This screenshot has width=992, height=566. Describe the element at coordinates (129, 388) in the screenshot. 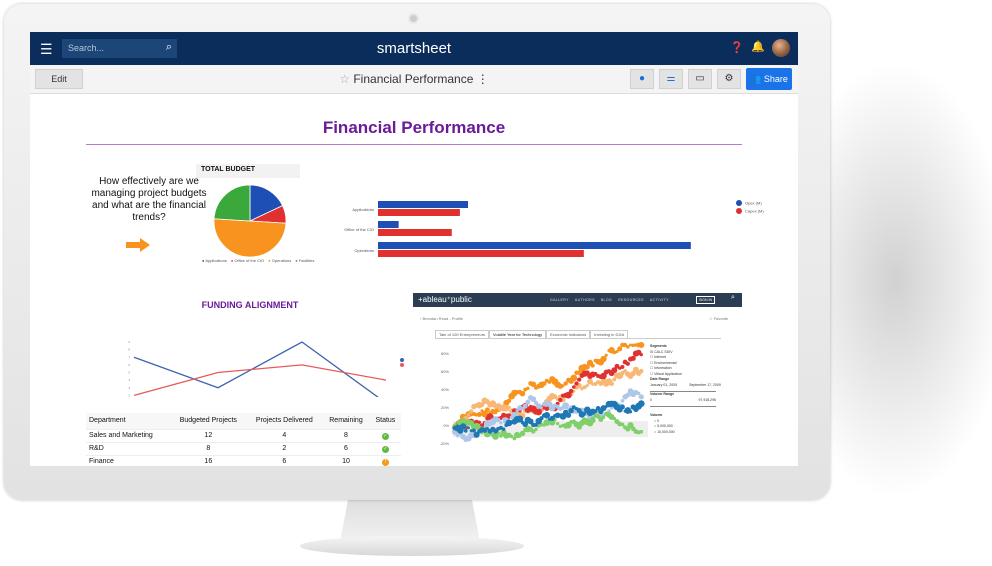

I see `y-tick-label: 3` at that location.